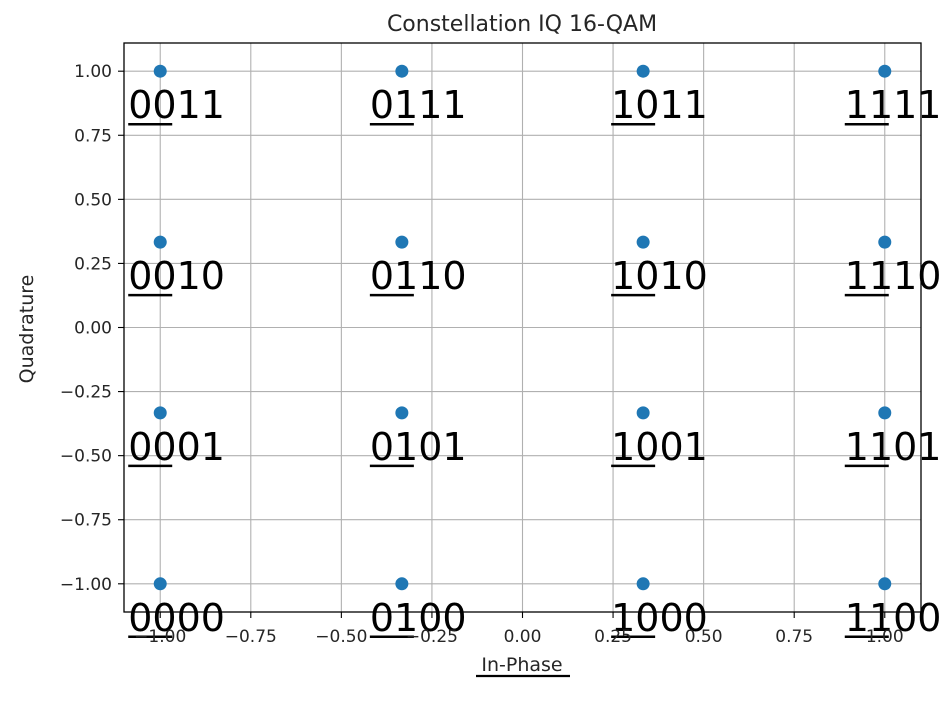 Image resolution: width=948 pixels, height=702 pixels. I want to click on x-axis-ticks: −1.00 −0.75 −0.50 −0.25 0.00 0.25 0.50 0.75 1.00, so click(519, 629).